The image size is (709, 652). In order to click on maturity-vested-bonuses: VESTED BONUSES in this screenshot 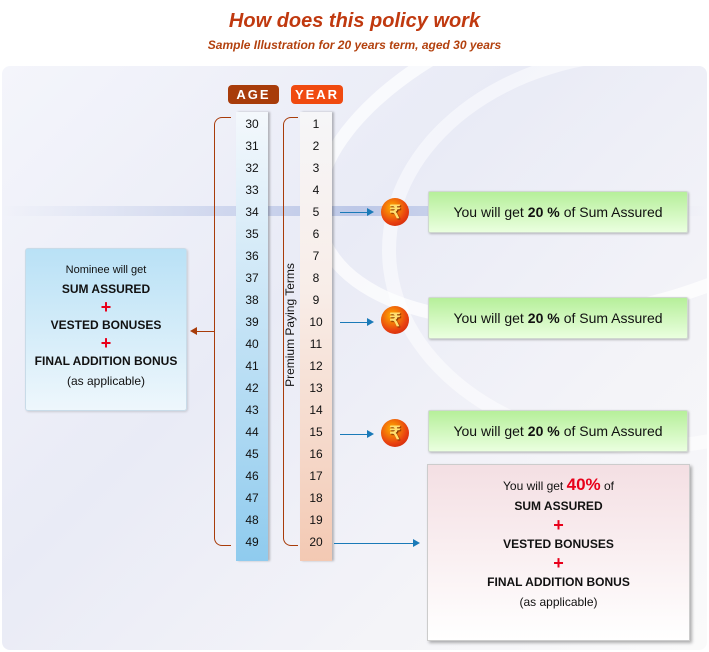, I will do `click(558, 544)`.